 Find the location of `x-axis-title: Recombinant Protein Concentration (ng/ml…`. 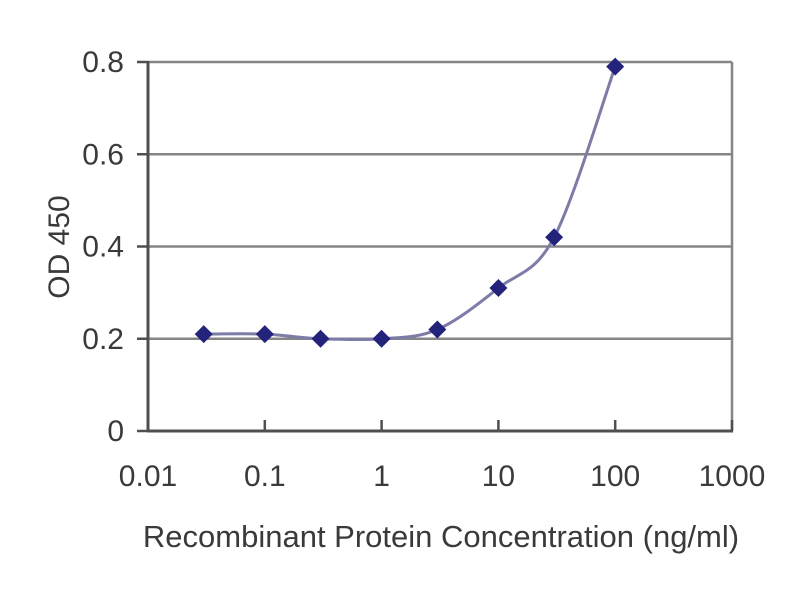

x-axis-title: Recombinant Protein Concentration (ng/ml… is located at coordinates (441, 536).